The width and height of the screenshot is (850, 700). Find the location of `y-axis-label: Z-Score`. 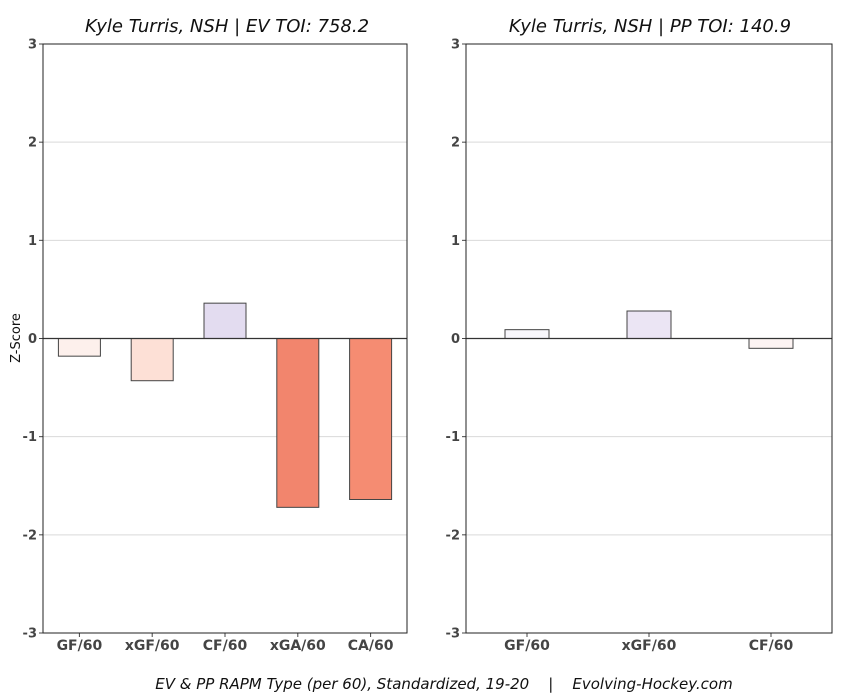

y-axis-label: Z-Score is located at coordinates (16, 338).